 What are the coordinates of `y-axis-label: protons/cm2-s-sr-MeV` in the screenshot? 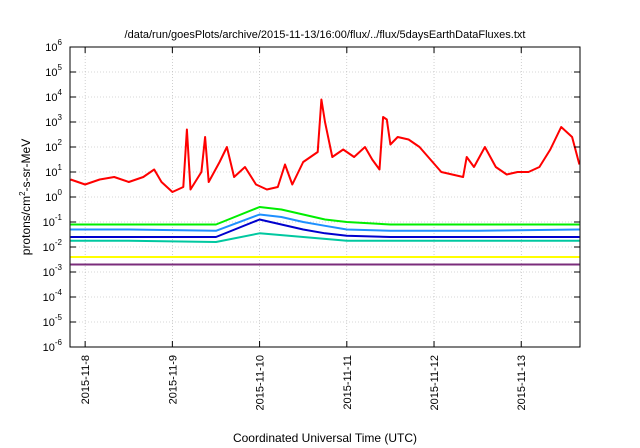 It's located at (25, 197).